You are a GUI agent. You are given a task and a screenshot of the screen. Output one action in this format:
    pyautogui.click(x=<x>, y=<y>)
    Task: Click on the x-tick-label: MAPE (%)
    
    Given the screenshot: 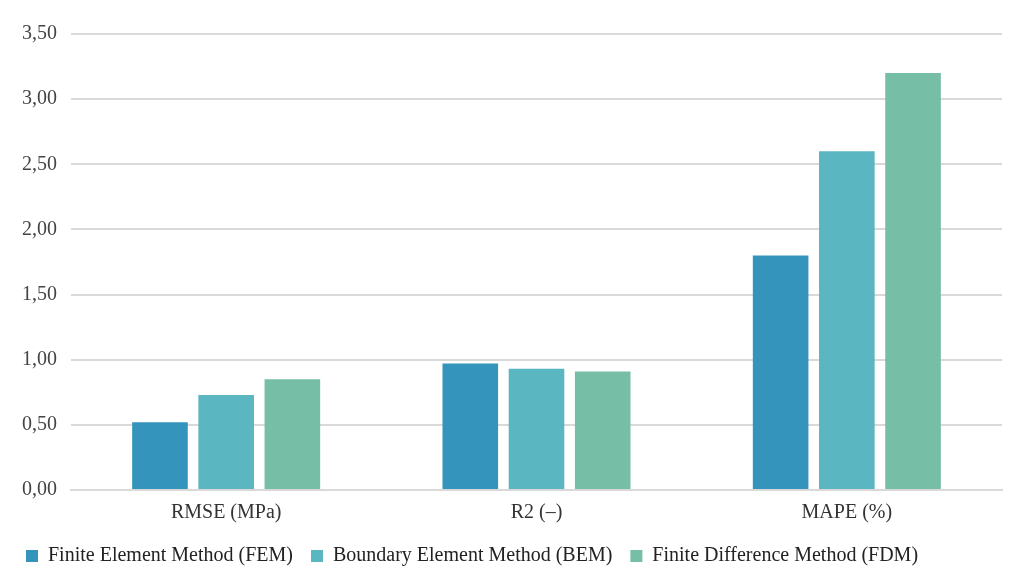 What is the action you would take?
    pyautogui.click(x=847, y=512)
    